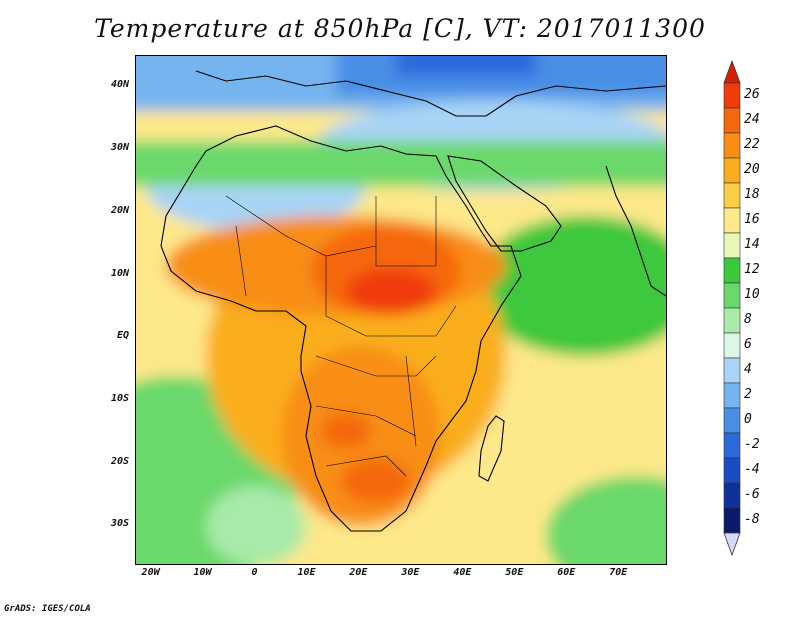 The height and width of the screenshot is (618, 800). I want to click on arabia, so click(504, 203).